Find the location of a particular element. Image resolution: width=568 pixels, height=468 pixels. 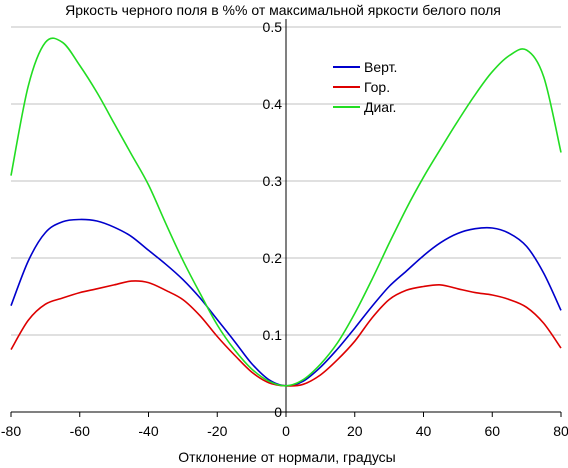

x-tick-label: 0 is located at coordinates (286, 431).